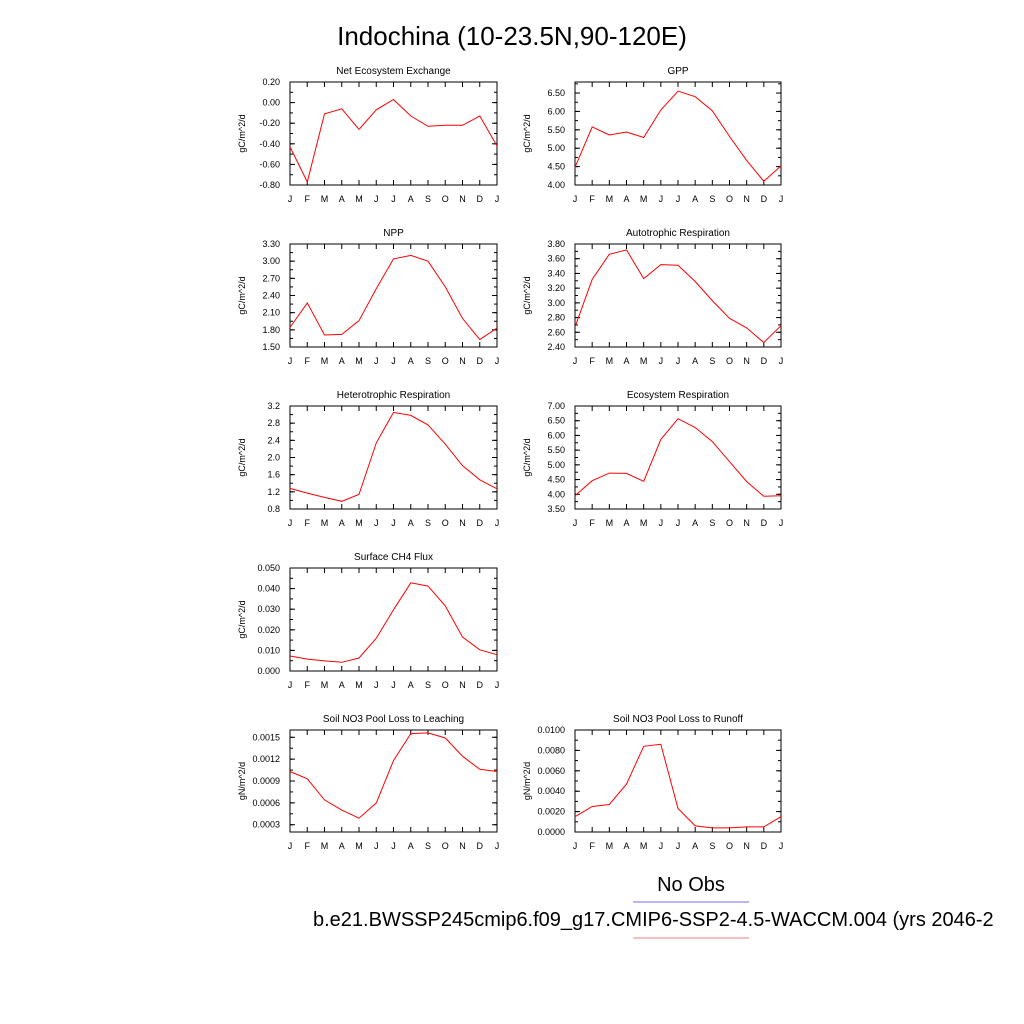 This screenshot has width=1024, height=1024. Describe the element at coordinates (273, 509) in the screenshot. I see `y-tick-label: 0.8` at that location.